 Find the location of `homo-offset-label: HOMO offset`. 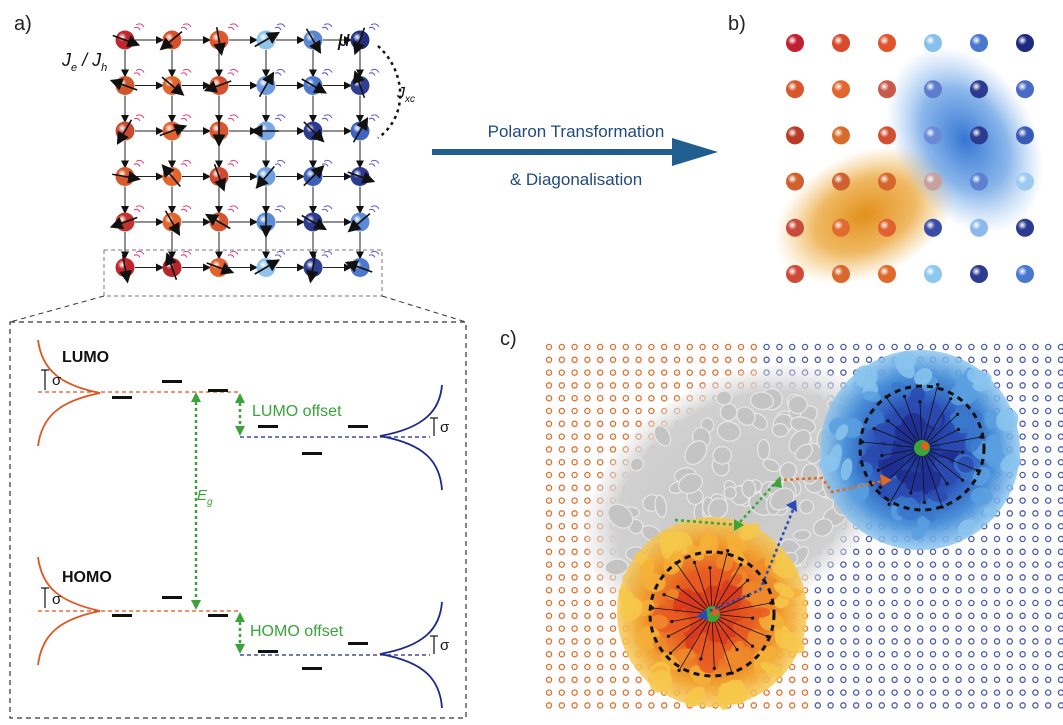

homo-offset-label: HOMO offset is located at coordinates (297, 631).